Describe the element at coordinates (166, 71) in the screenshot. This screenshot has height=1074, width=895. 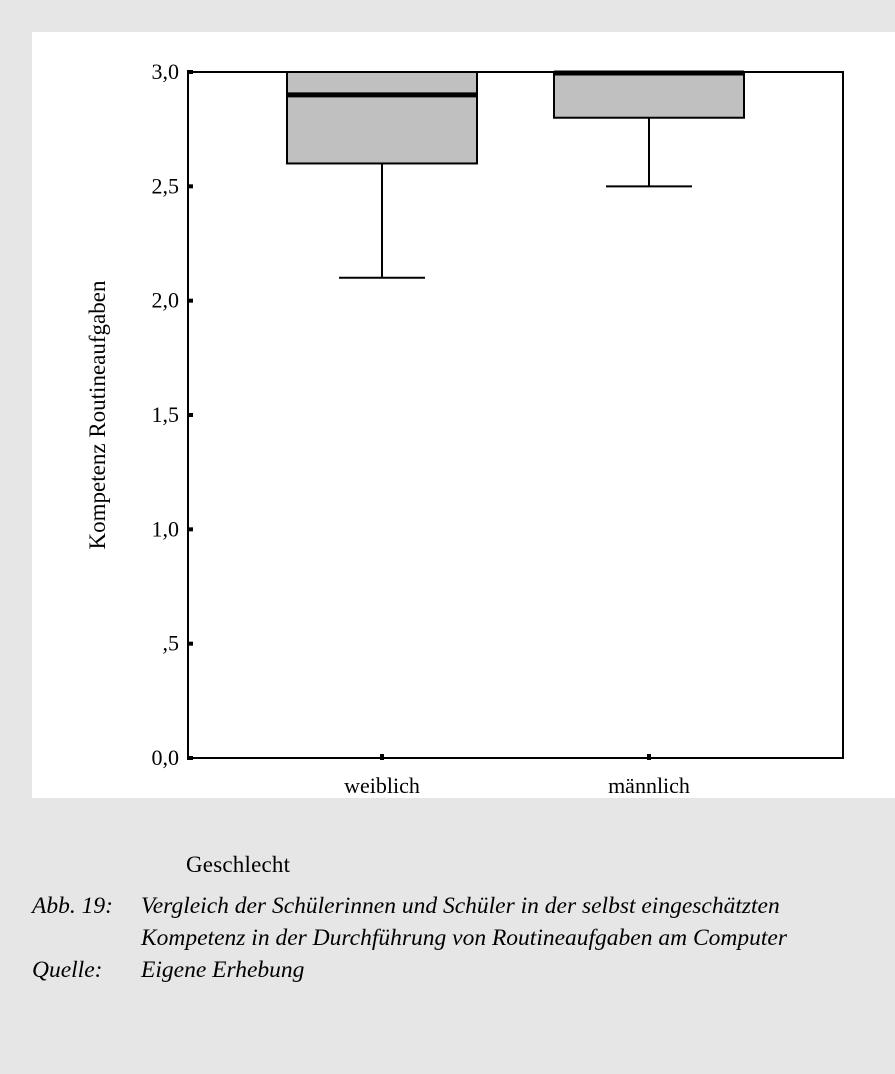
I see `y-tick-label: 3,0` at that location.